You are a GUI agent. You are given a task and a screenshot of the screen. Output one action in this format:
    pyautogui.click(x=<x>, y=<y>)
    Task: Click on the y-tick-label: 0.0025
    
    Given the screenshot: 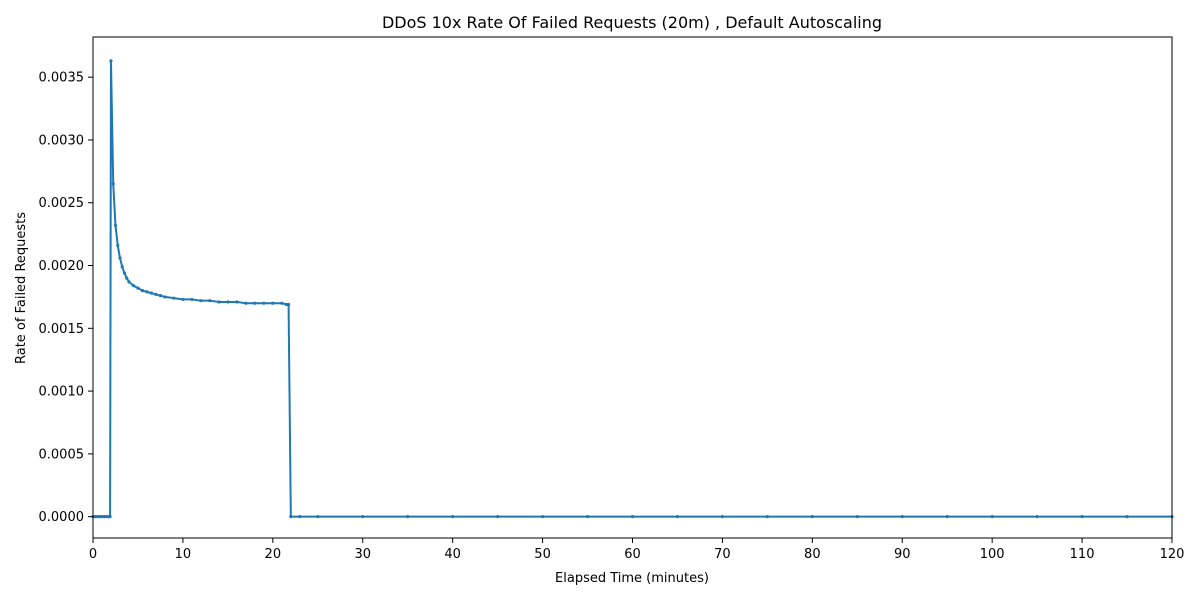 What is the action you would take?
    pyautogui.click(x=62, y=203)
    